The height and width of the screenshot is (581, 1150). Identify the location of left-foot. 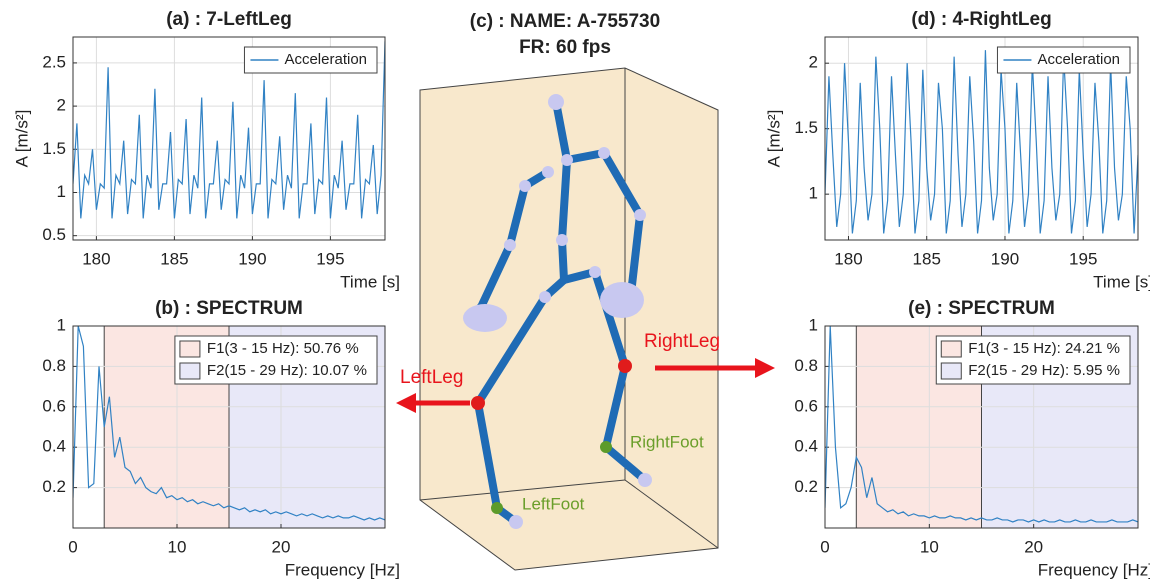
(497, 508).